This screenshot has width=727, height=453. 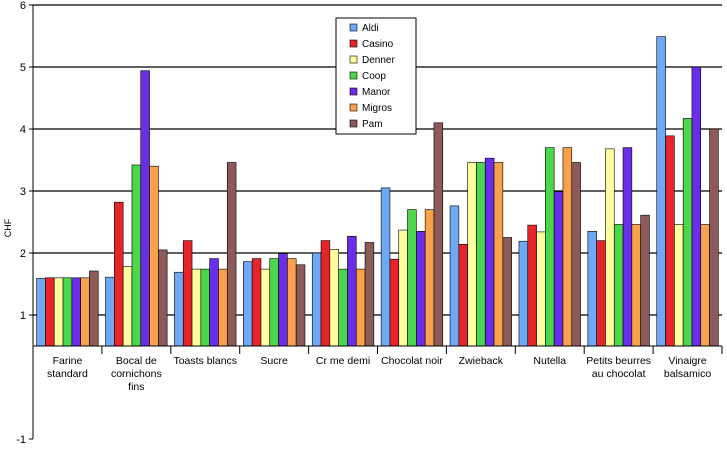 What do you see at coordinates (8, 227) in the screenshot?
I see `y-axis-label: CHF` at bounding box center [8, 227].